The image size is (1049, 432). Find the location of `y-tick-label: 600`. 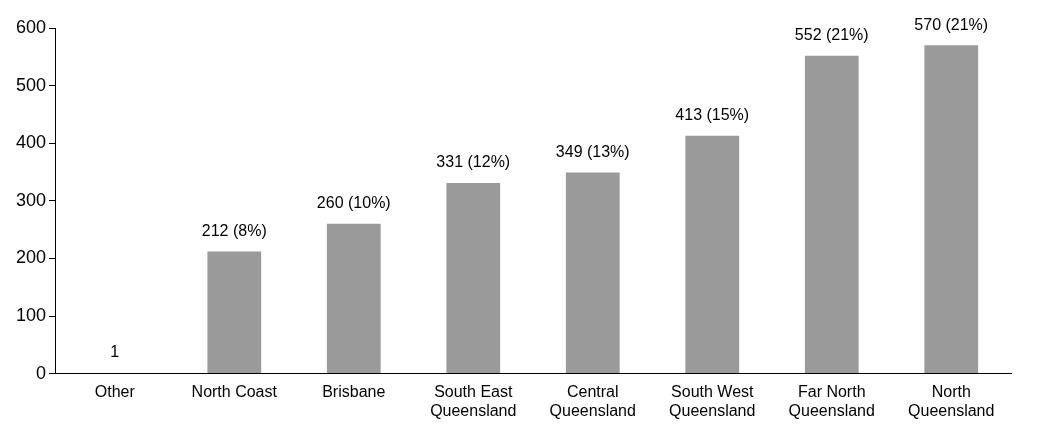

y-tick-label: 600 is located at coordinates (31, 26).